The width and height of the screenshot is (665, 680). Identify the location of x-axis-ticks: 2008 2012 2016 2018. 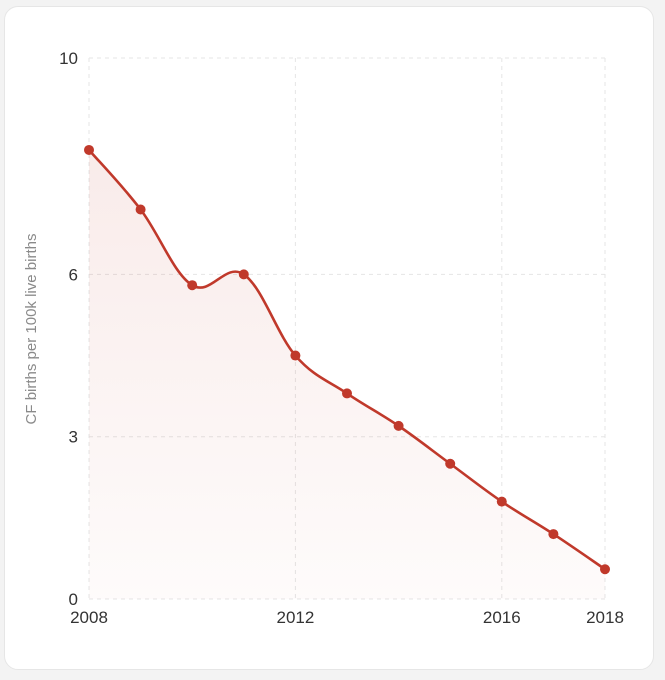
(347, 617).